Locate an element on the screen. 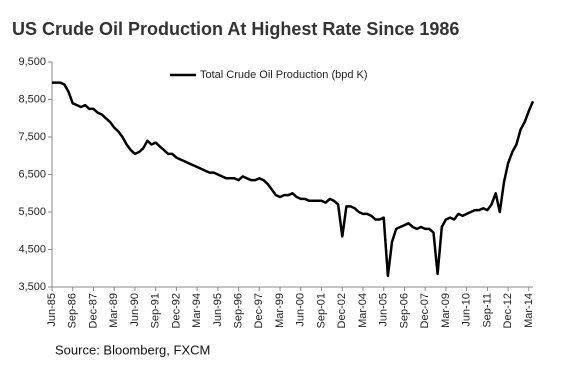  y-tick-label: 6,500 is located at coordinates (32, 174).